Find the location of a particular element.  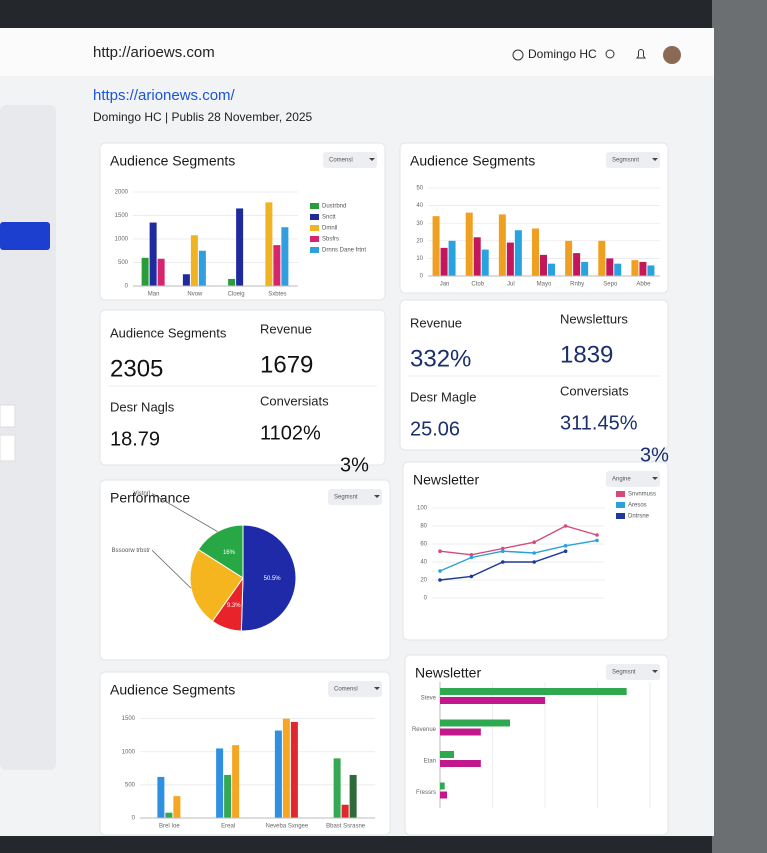

y-tick-label: 1000 is located at coordinates (122, 240).